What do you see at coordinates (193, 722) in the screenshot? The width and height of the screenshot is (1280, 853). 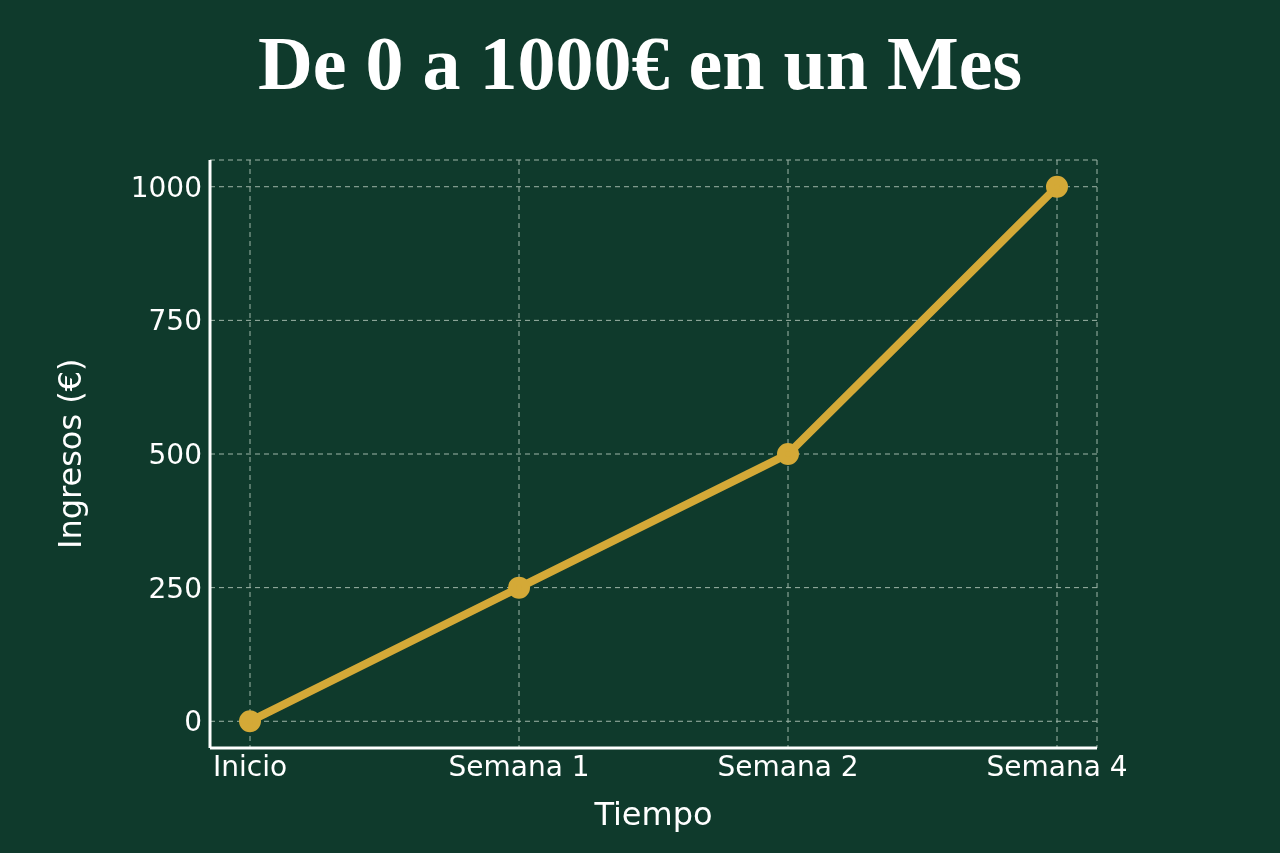 I see `y-tick-label: 0` at bounding box center [193, 722].